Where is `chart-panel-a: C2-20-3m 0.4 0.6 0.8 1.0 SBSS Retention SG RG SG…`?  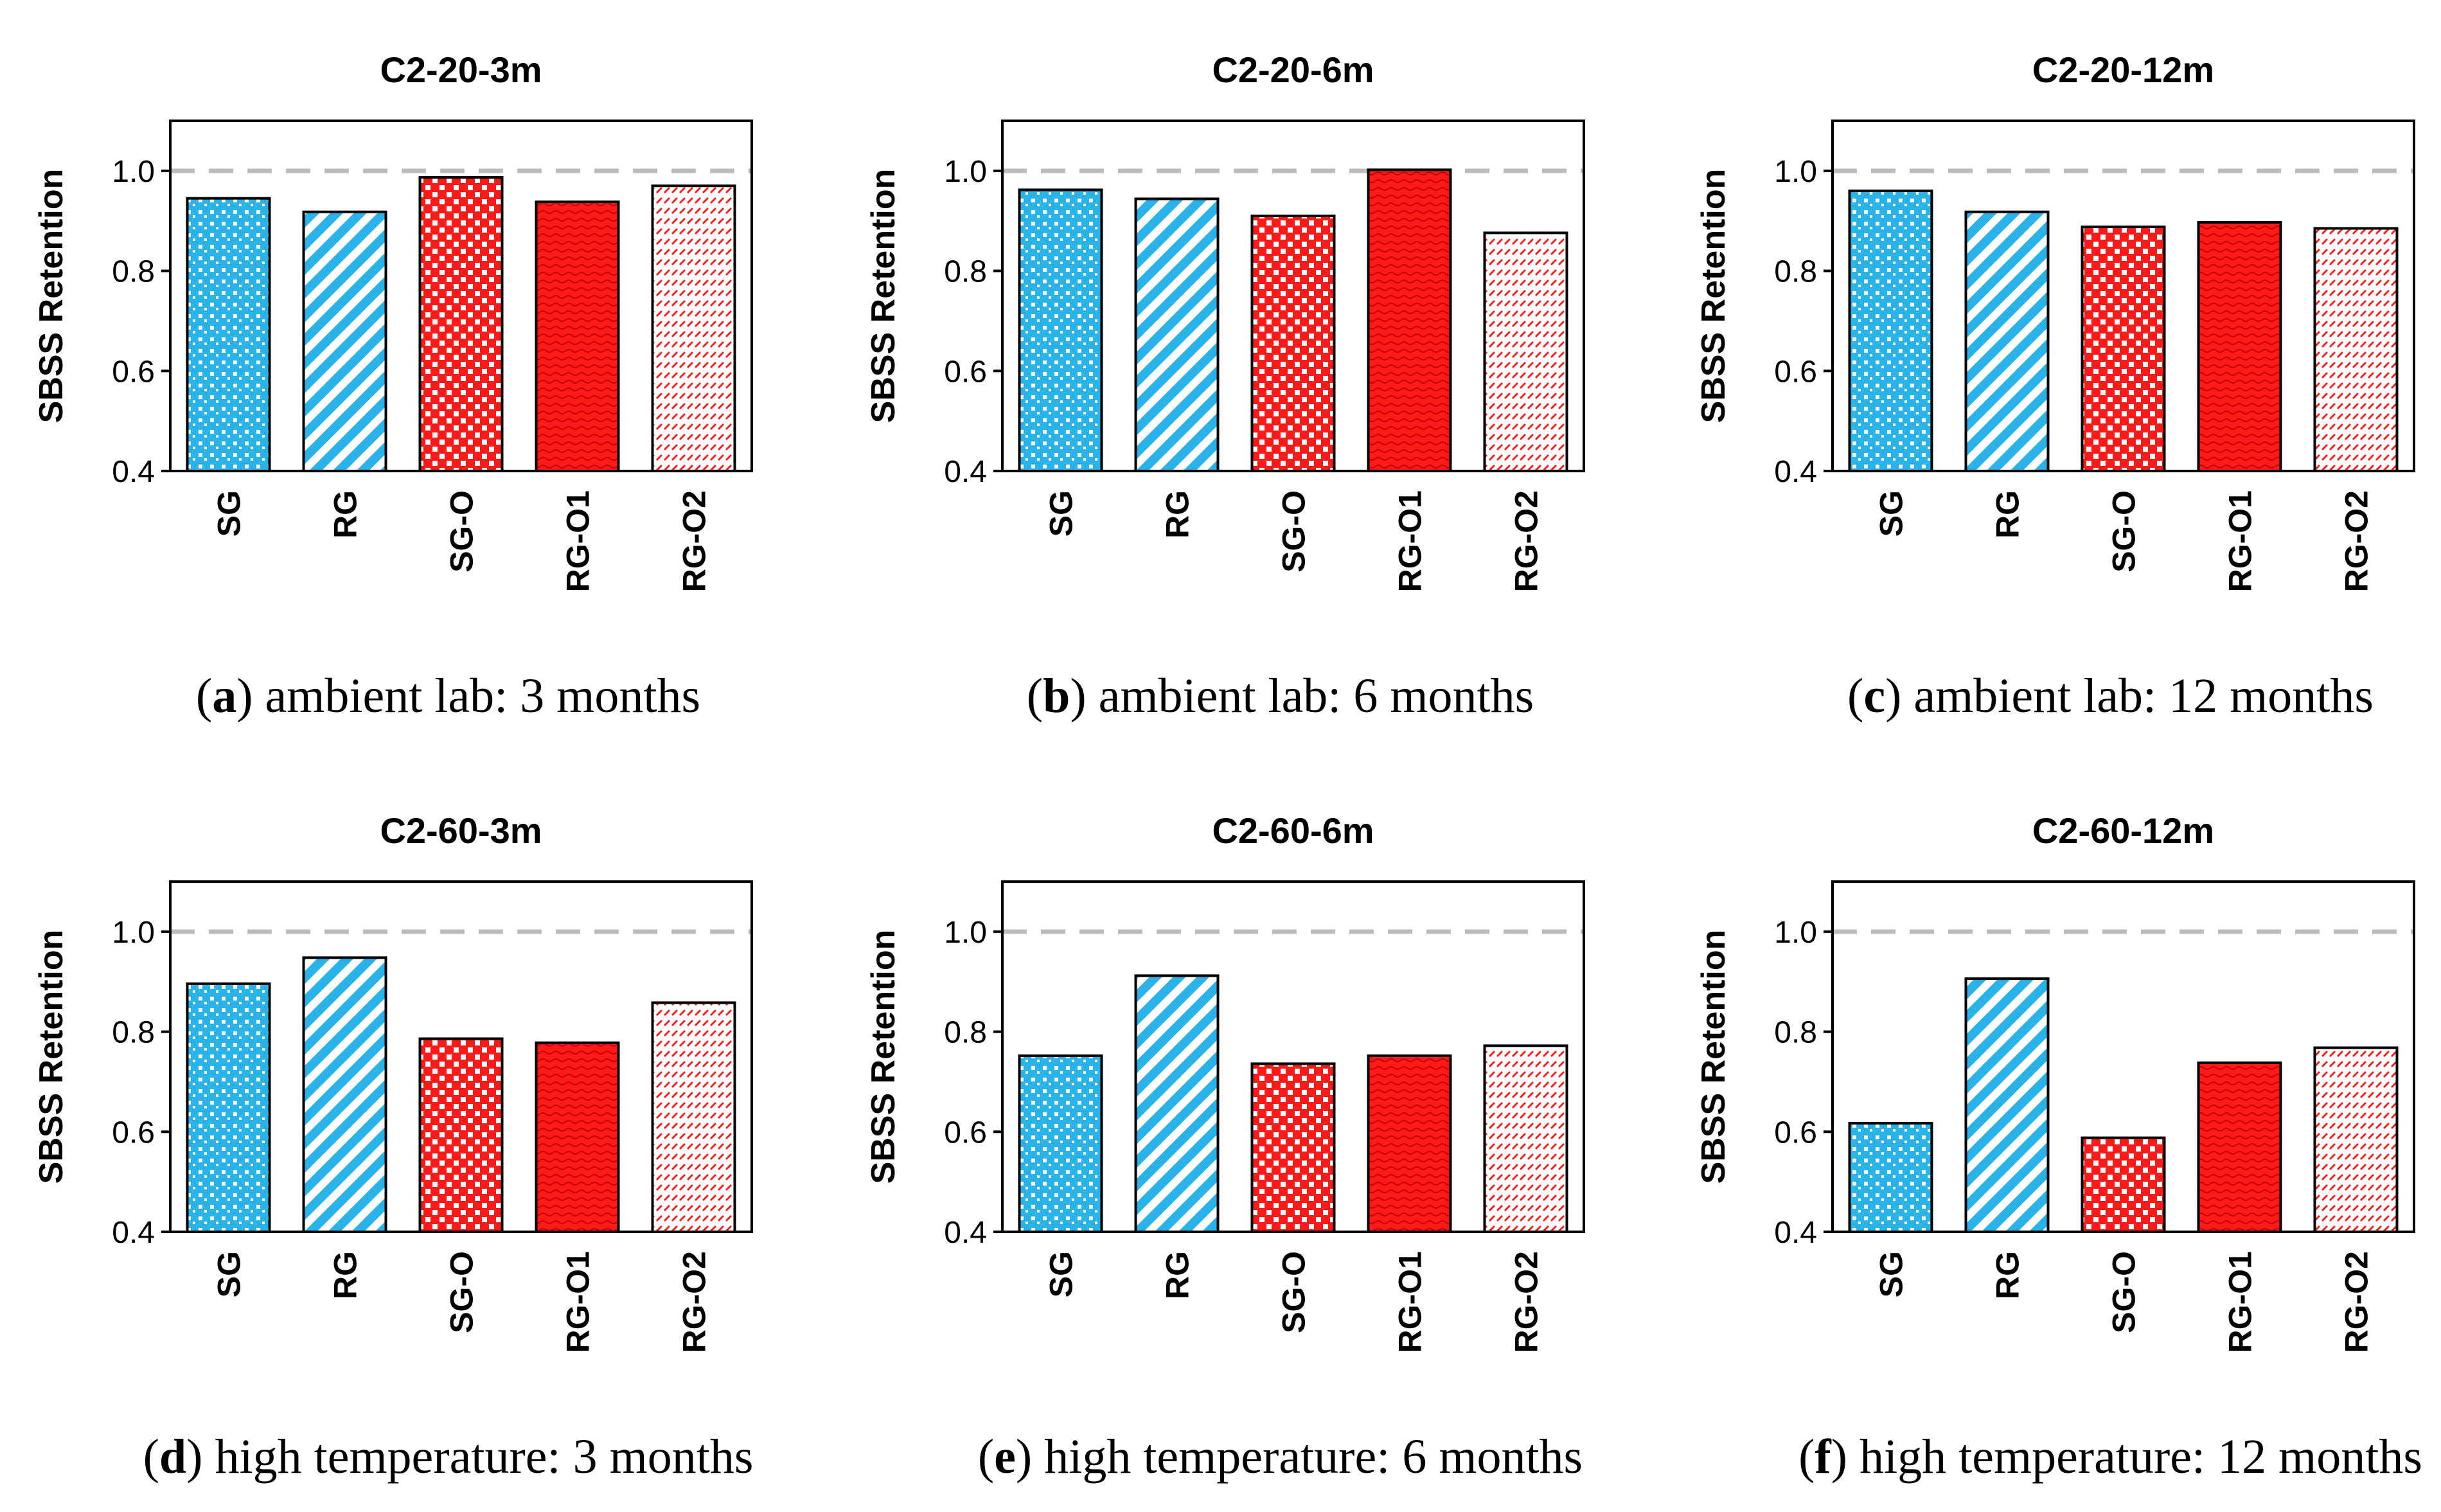 chart-panel-a: C2-20-3m 0.4 0.6 0.8 1.0 SBSS Retention SG RG SG… is located at coordinates (393, 386).